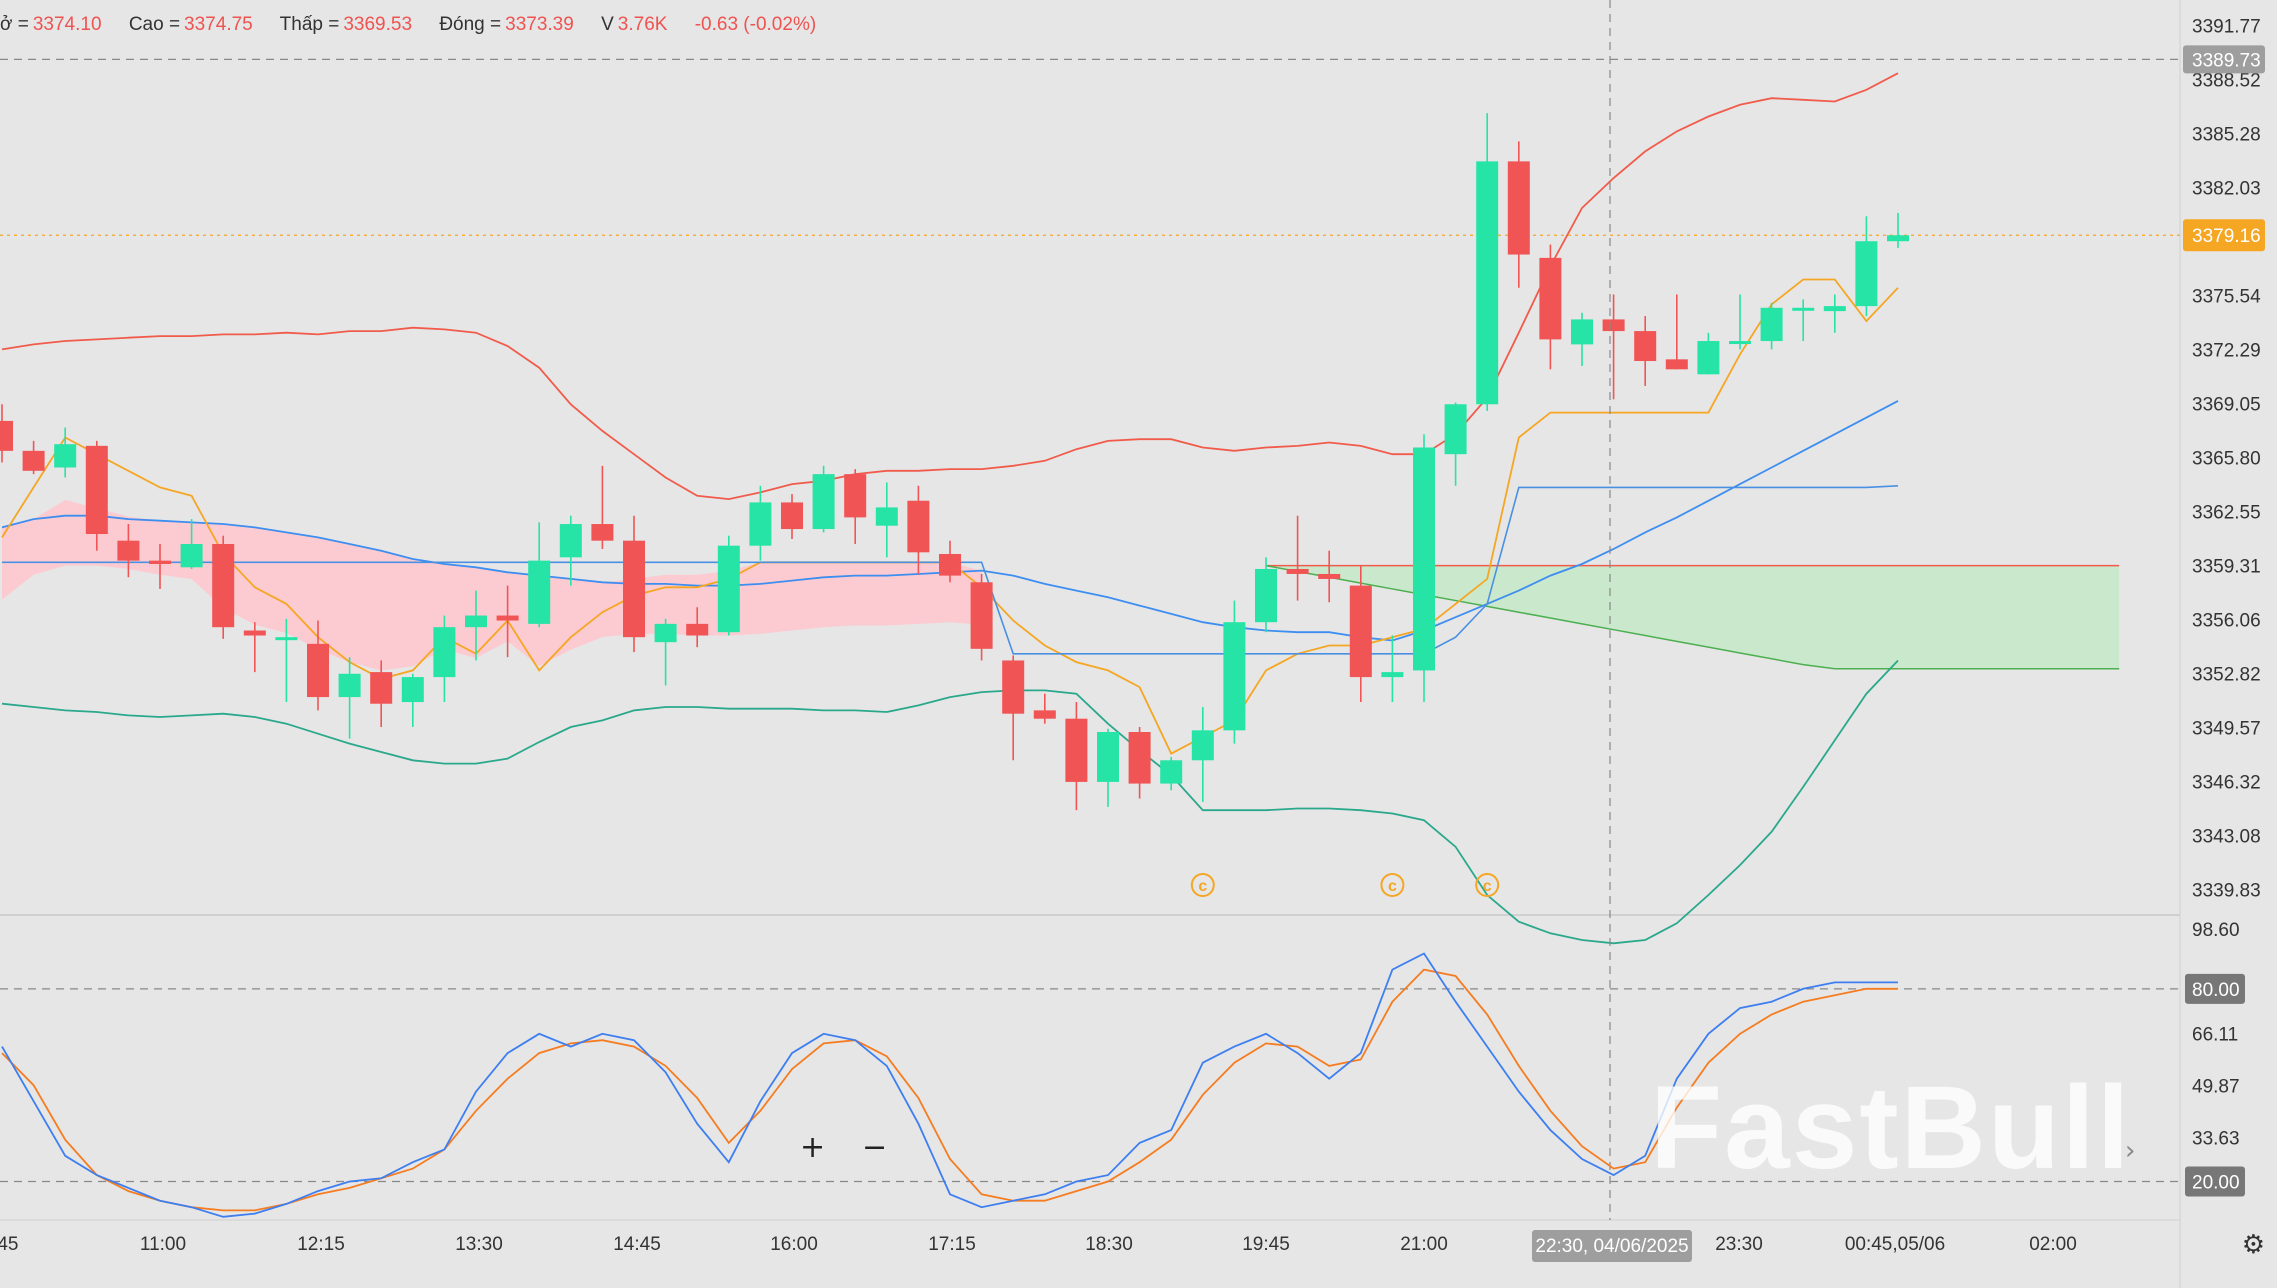 The height and width of the screenshot is (1288, 2277). Describe the element at coordinates (2226, 566) in the screenshot. I see `price-tick-label: 3359.31` at that location.